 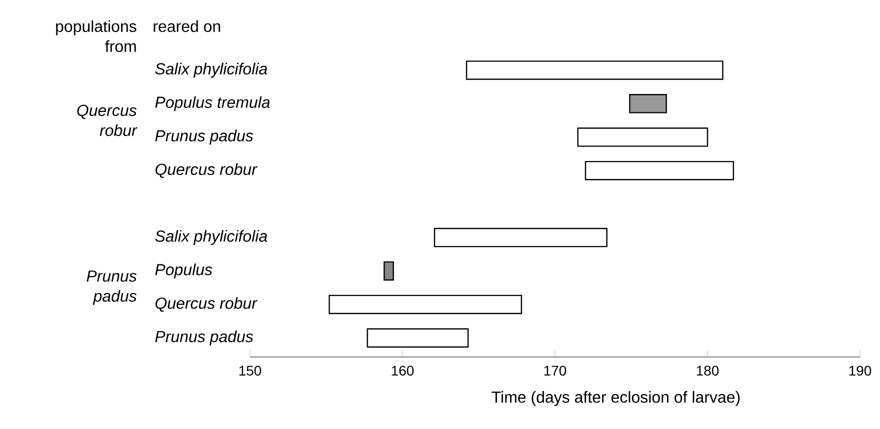 What do you see at coordinates (212, 104) in the screenshot?
I see `y-tick-label: Populus tremula` at bounding box center [212, 104].